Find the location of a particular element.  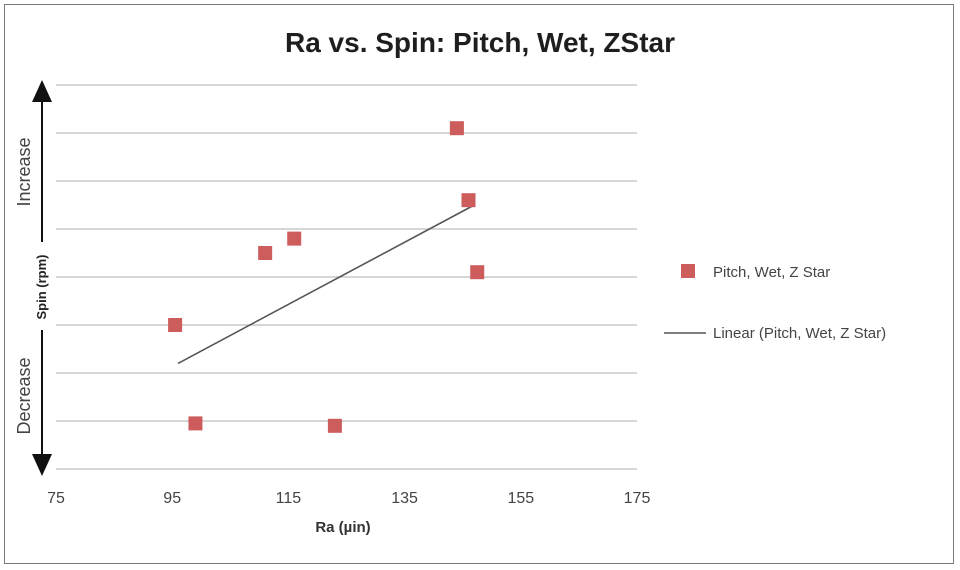

x-tick-label: 115 is located at coordinates (289, 498).